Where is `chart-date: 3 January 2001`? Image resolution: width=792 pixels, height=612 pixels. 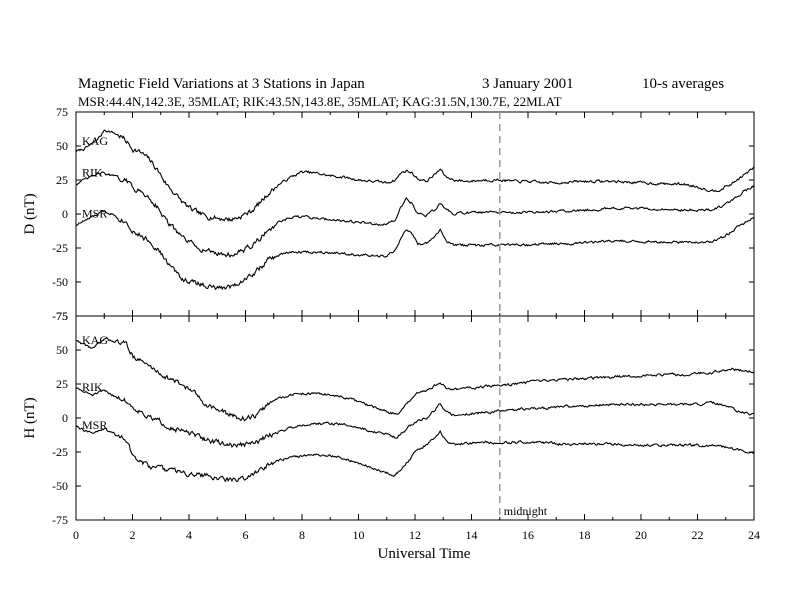 chart-date: 3 January 2001 is located at coordinates (528, 84).